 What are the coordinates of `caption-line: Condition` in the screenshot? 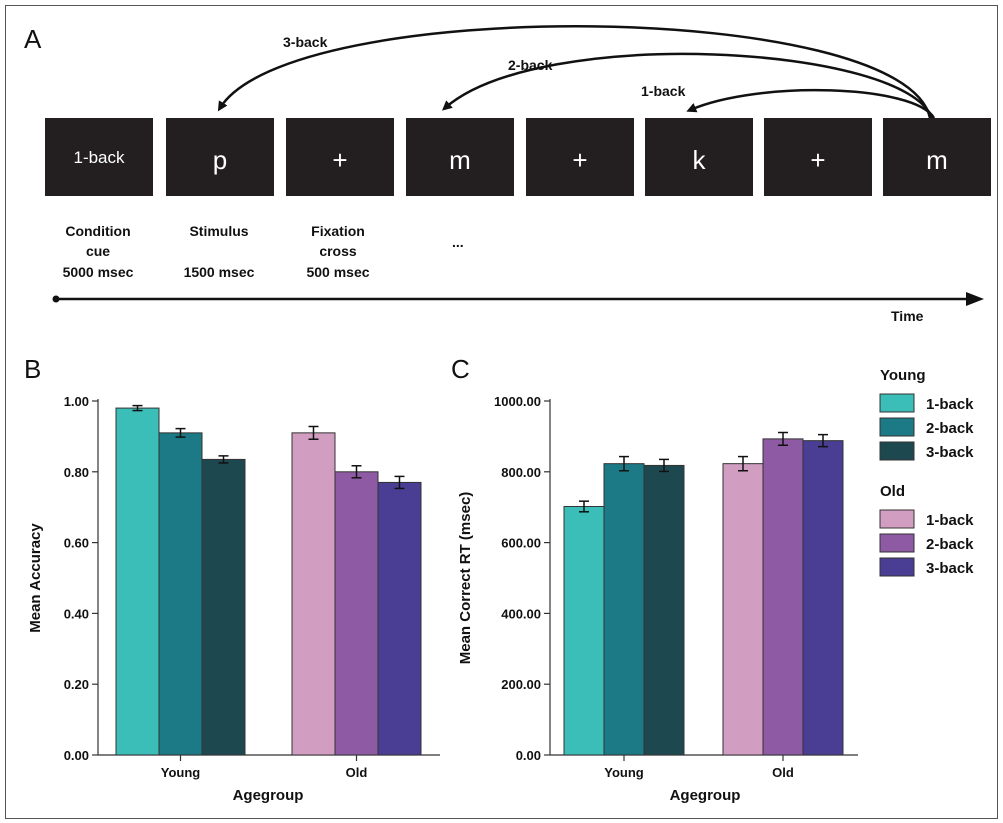 It's located at (97, 231).